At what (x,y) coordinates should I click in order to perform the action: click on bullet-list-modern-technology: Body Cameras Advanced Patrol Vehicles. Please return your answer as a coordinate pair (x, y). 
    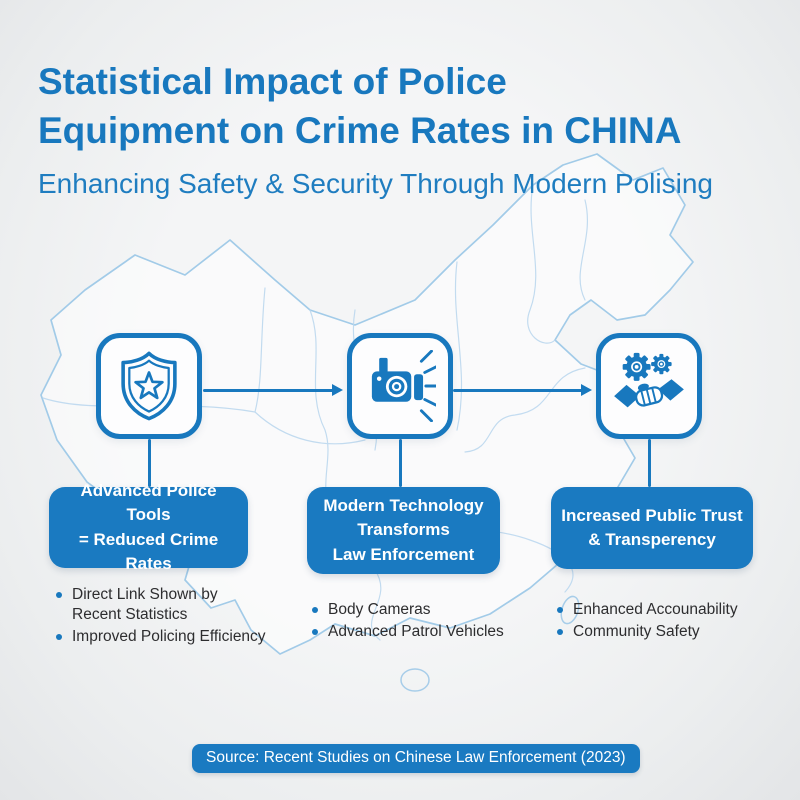
    Looking at the image, I should click on (423, 622).